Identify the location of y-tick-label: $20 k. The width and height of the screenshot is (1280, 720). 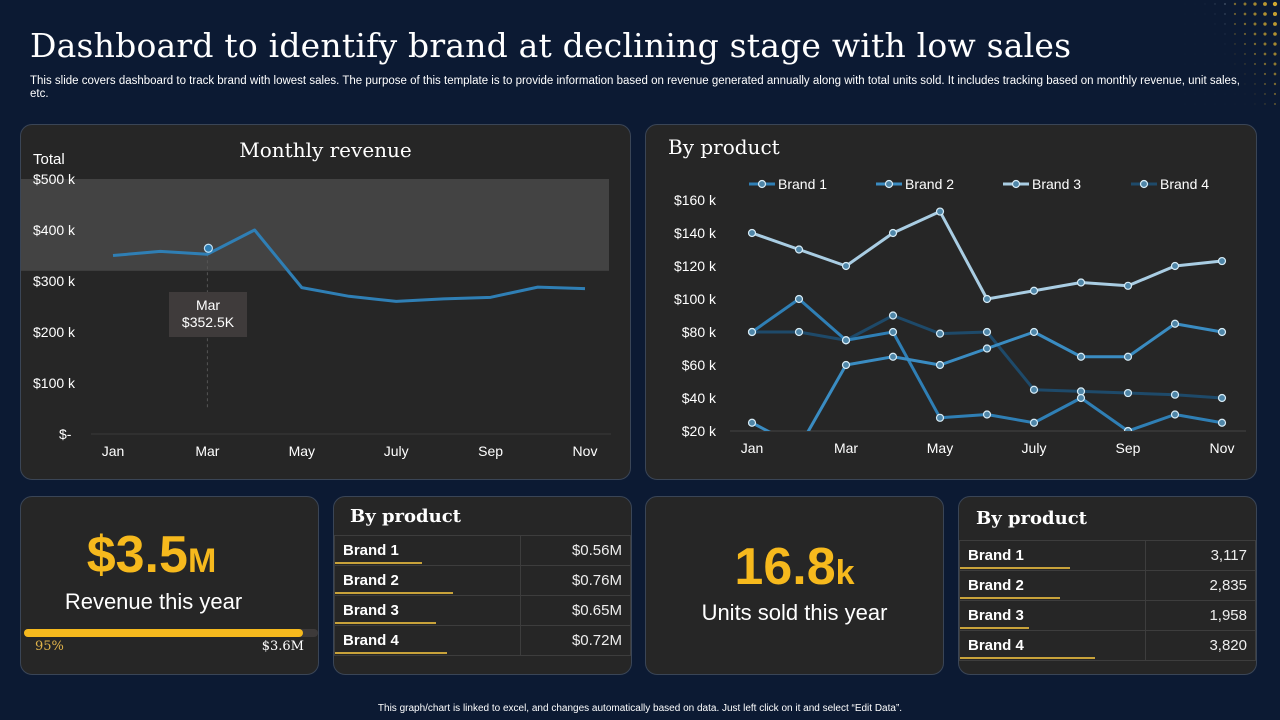
(699, 431).